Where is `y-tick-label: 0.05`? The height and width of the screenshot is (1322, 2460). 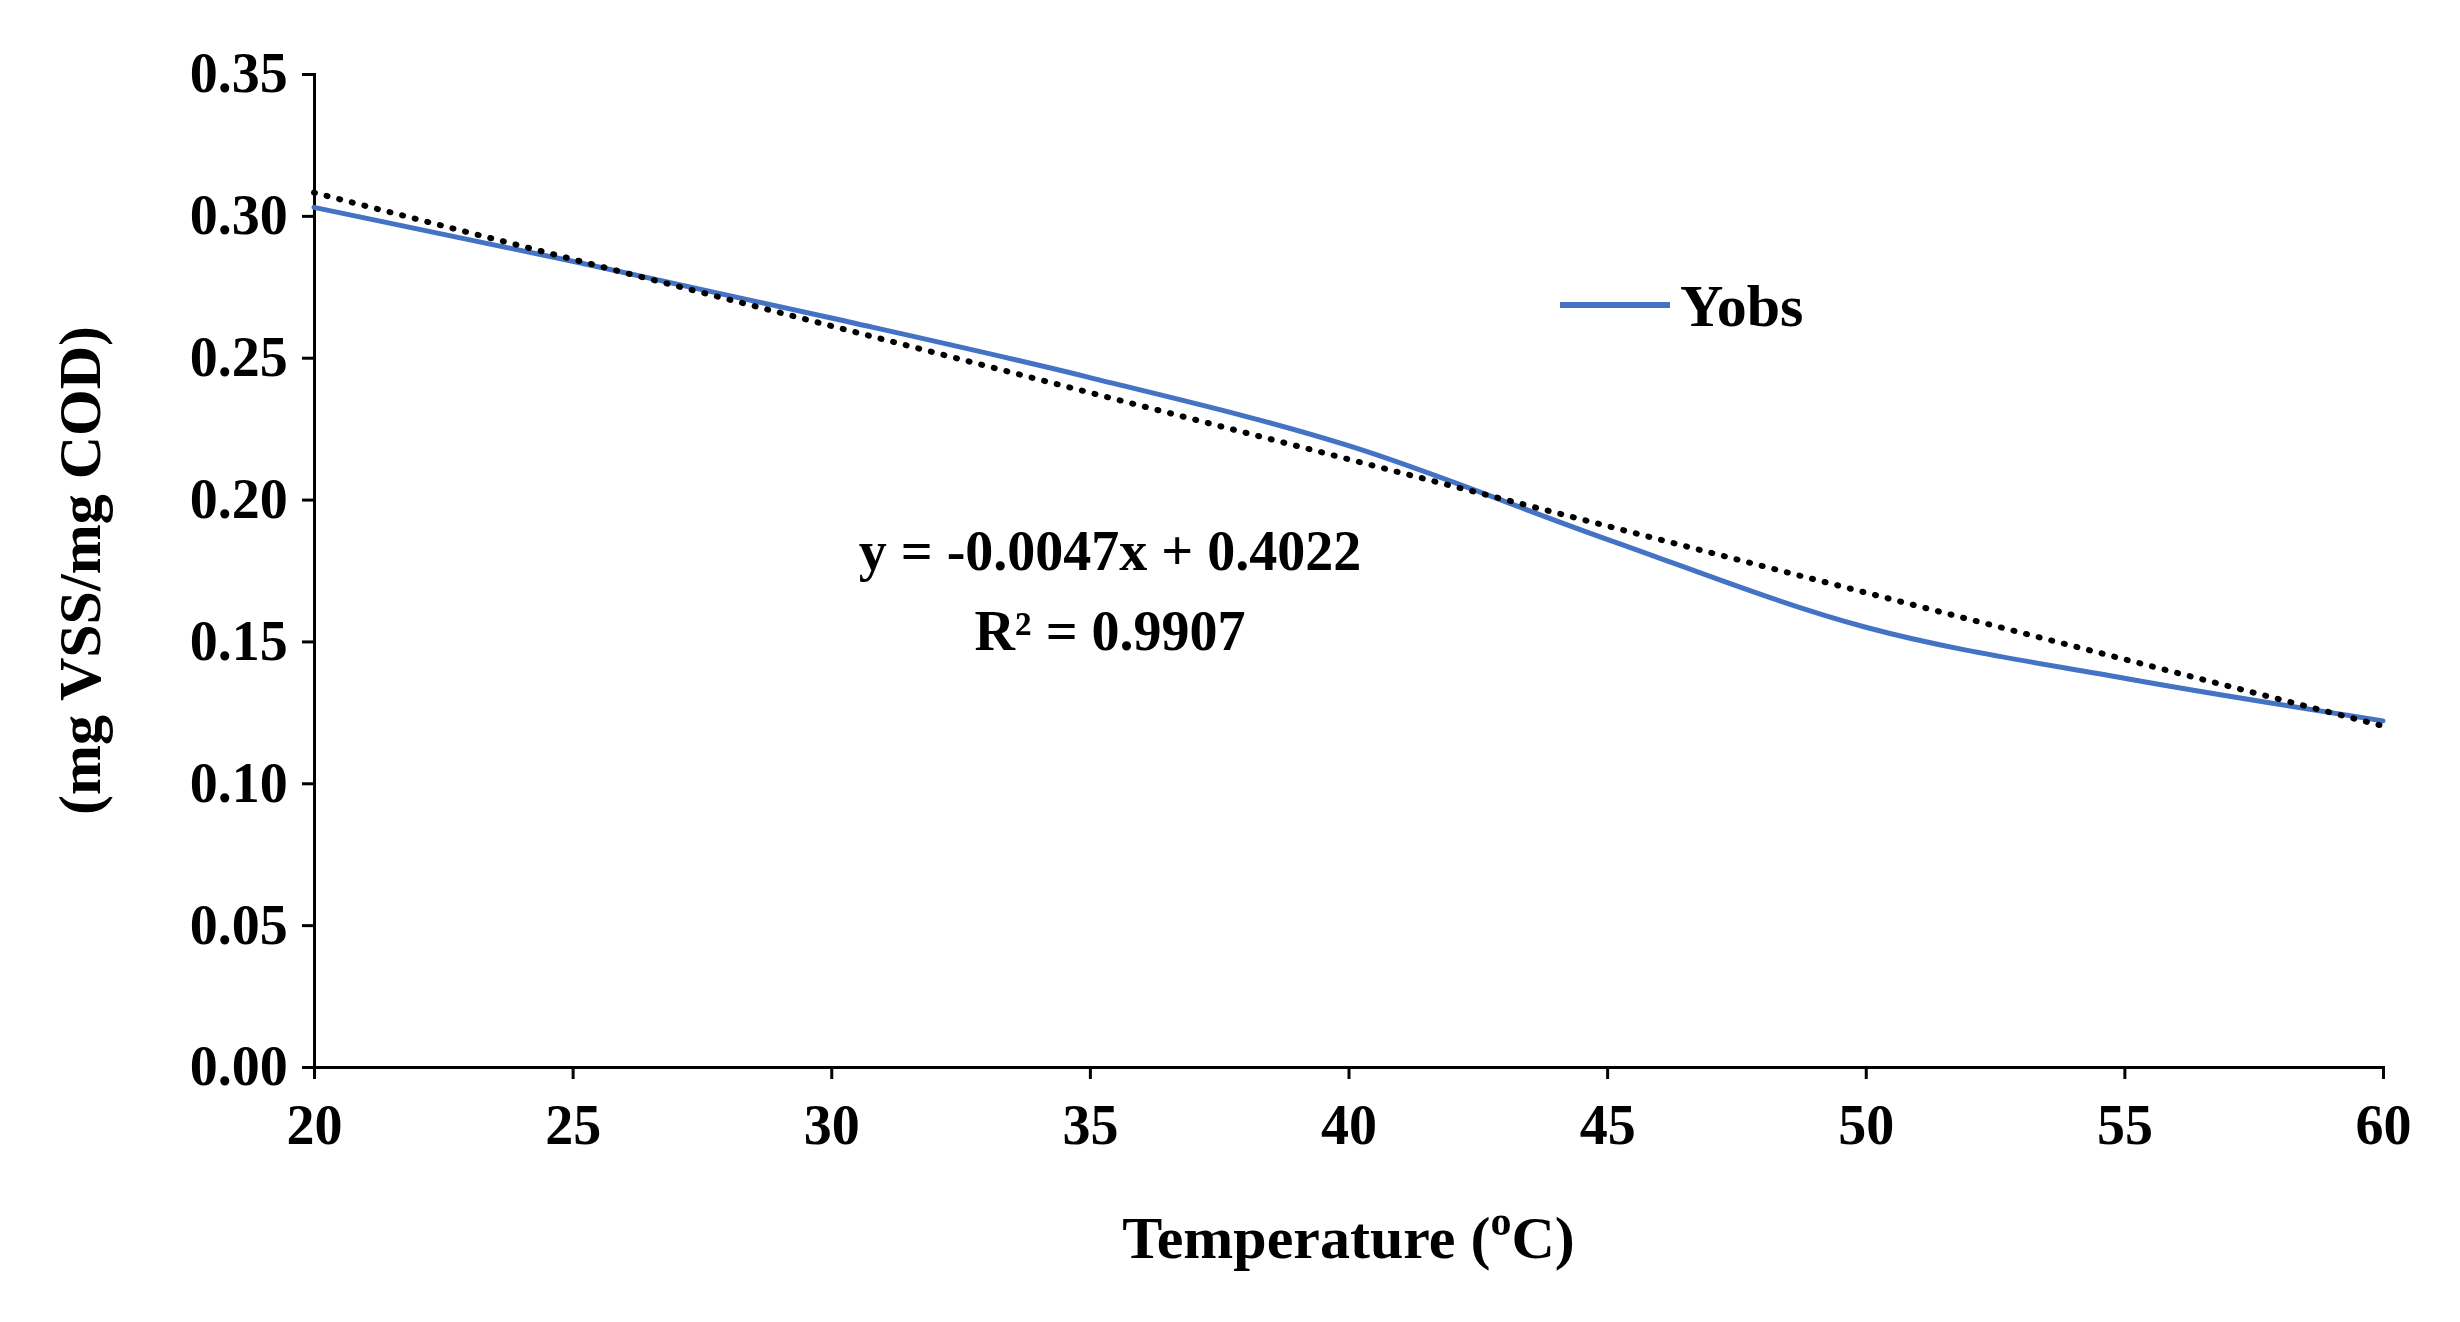
y-tick-label: 0.05 is located at coordinates (238, 924).